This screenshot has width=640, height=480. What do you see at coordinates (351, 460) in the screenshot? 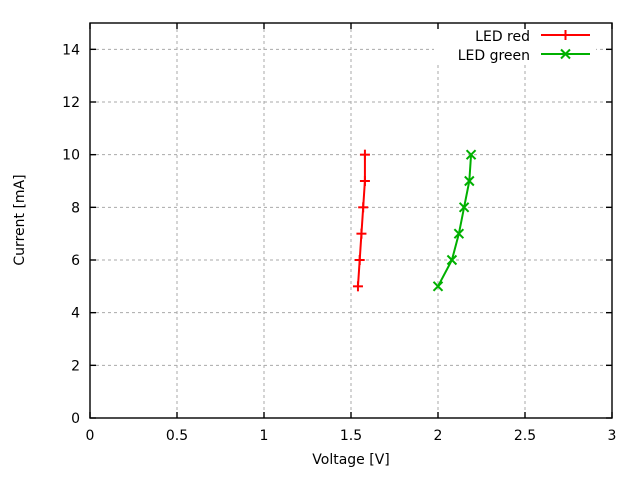
I see `x-axis-title: Voltage [V]` at bounding box center [351, 460].